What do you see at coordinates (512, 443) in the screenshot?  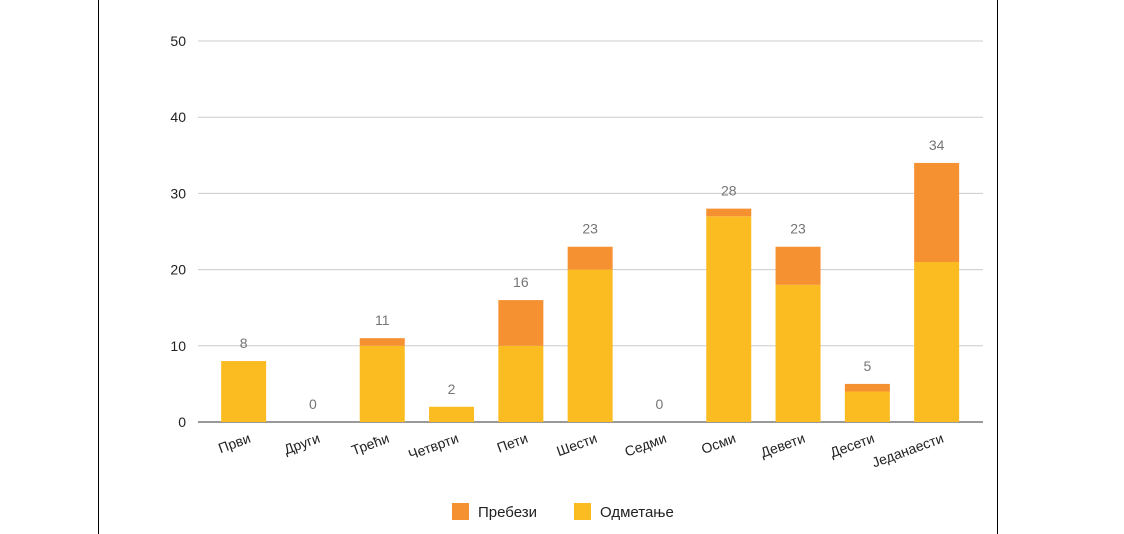 I see `category-label: Пети` at bounding box center [512, 443].